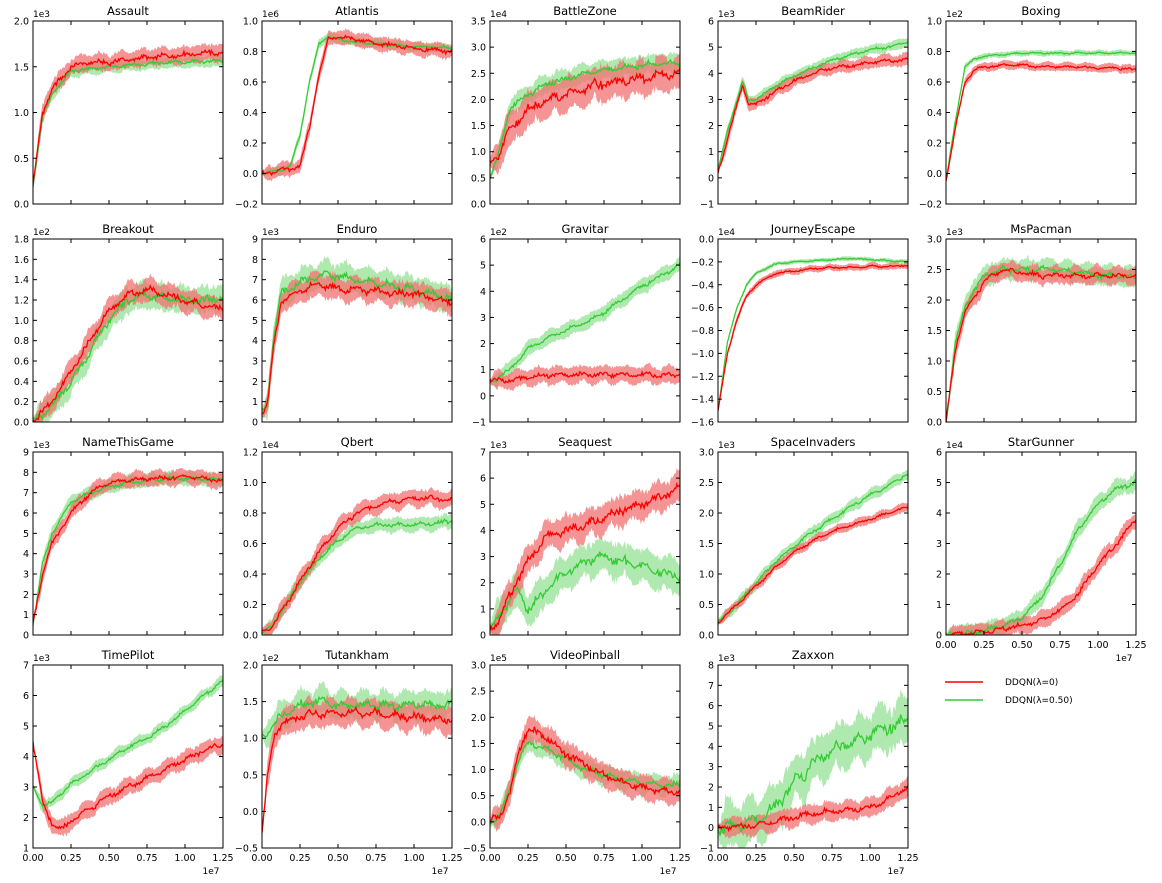  Describe the element at coordinates (356, 655) in the screenshot. I see `chart-title: Tutankham` at that location.